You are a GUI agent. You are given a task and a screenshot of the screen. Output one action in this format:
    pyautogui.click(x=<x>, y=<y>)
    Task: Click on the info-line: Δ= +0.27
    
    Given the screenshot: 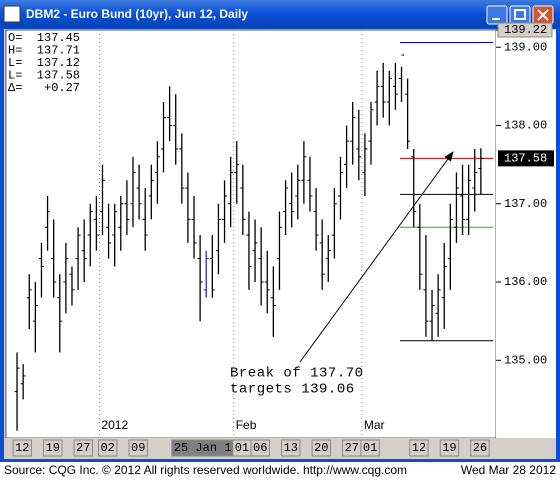 What is the action you would take?
    pyautogui.click(x=44, y=88)
    